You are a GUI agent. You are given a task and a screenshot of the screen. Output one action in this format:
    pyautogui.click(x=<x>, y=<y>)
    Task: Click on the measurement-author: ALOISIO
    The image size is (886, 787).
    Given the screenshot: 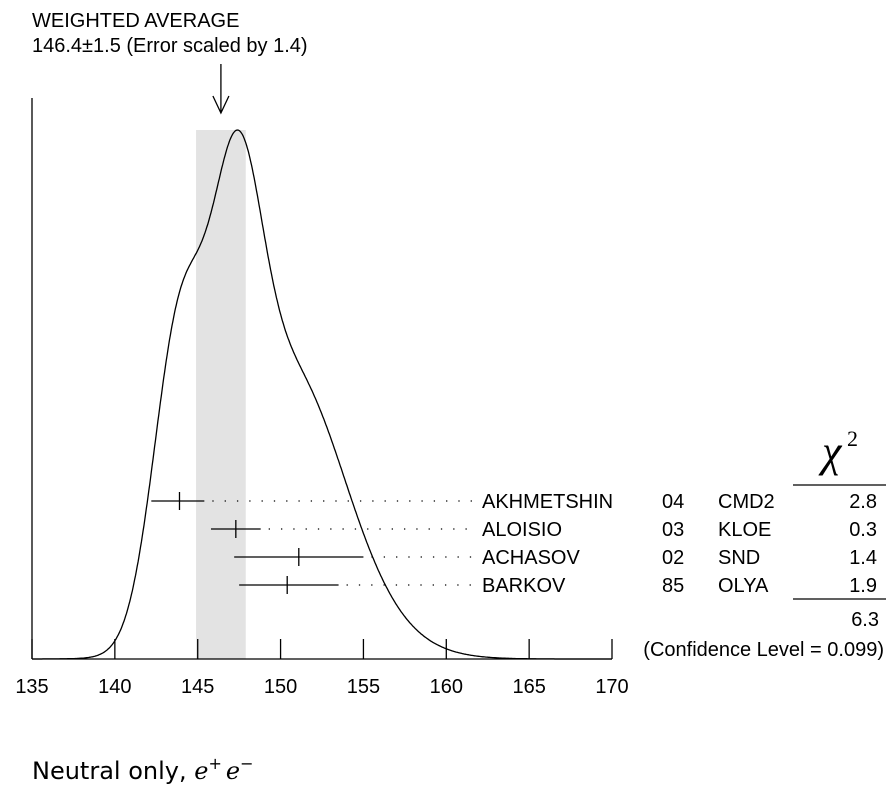 What is the action you would take?
    pyautogui.click(x=522, y=530)
    